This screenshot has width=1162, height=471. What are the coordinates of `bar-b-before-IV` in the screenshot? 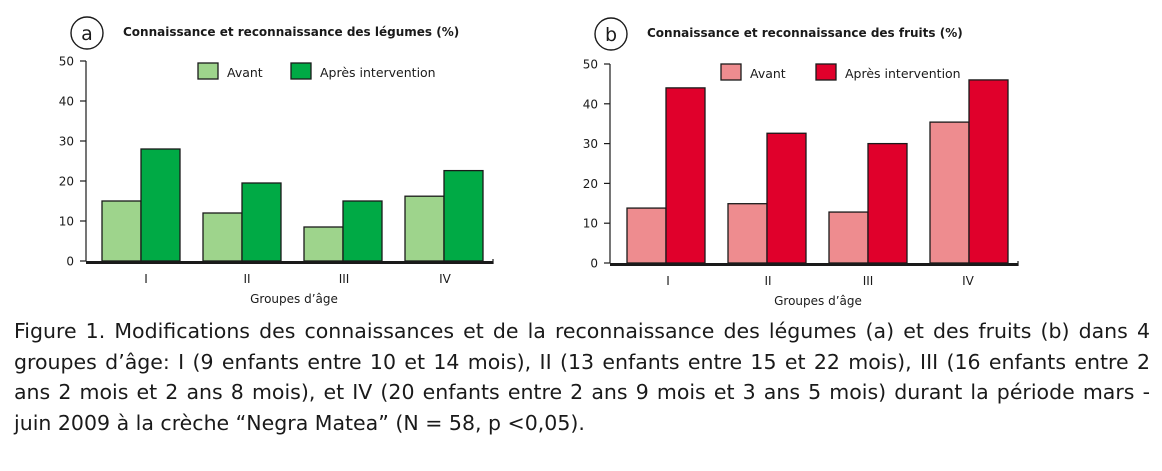 It's located at (949, 192).